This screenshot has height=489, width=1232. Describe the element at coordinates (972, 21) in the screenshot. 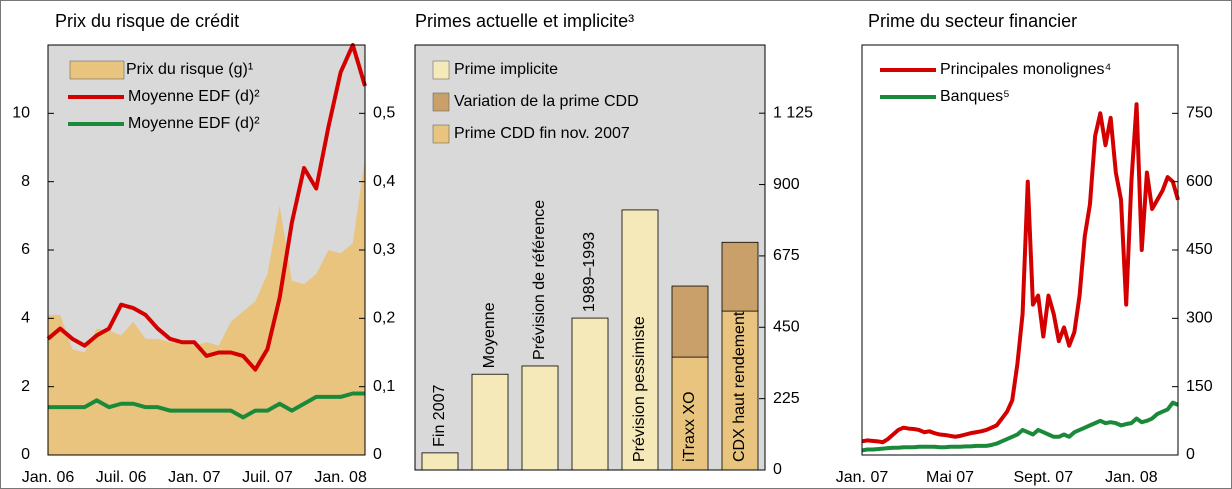

I see `chart-title: Prime du secteur financier` at that location.